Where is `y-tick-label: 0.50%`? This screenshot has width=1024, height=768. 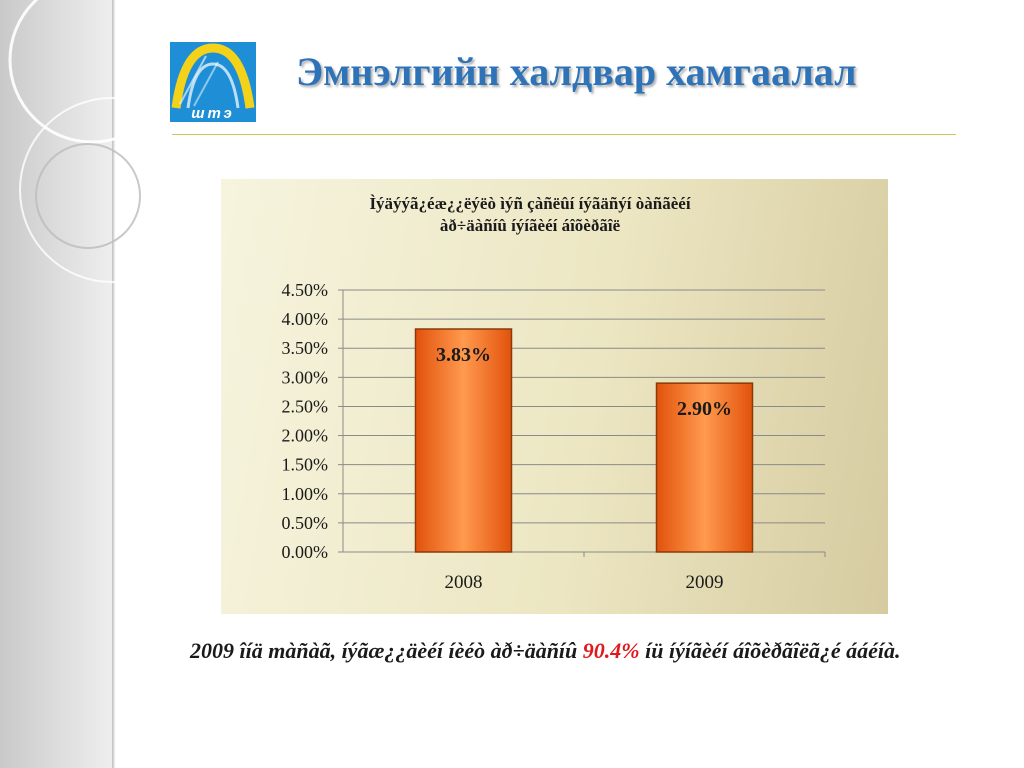 y-tick-label: 0.50% is located at coordinates (305, 523).